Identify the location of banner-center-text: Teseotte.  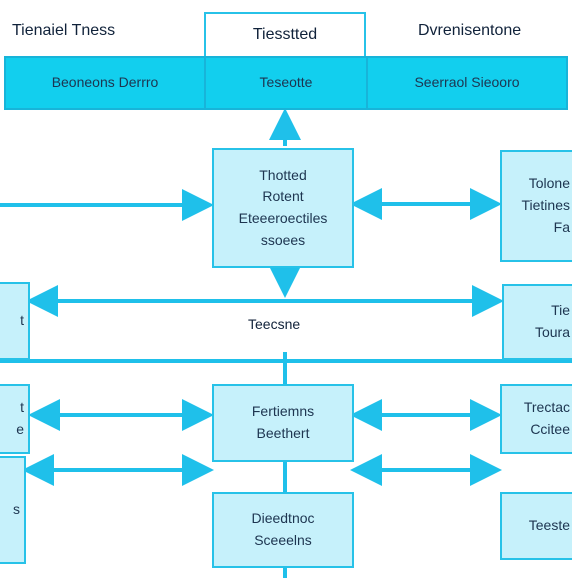
(286, 82).